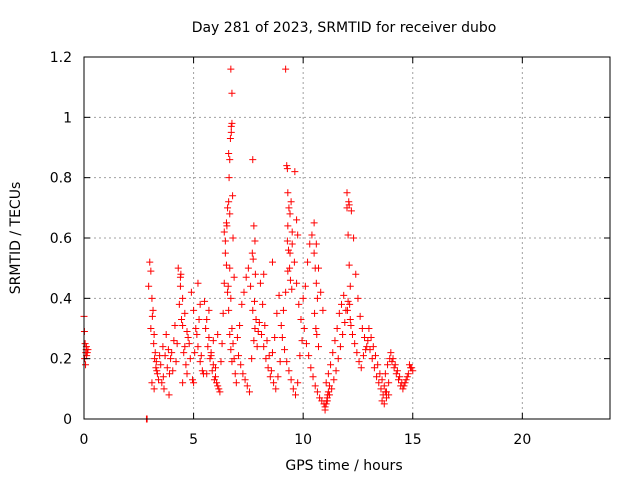 The width and height of the screenshot is (640, 480). What do you see at coordinates (67, 420) in the screenshot?
I see `y-tick-label: 0` at bounding box center [67, 420].